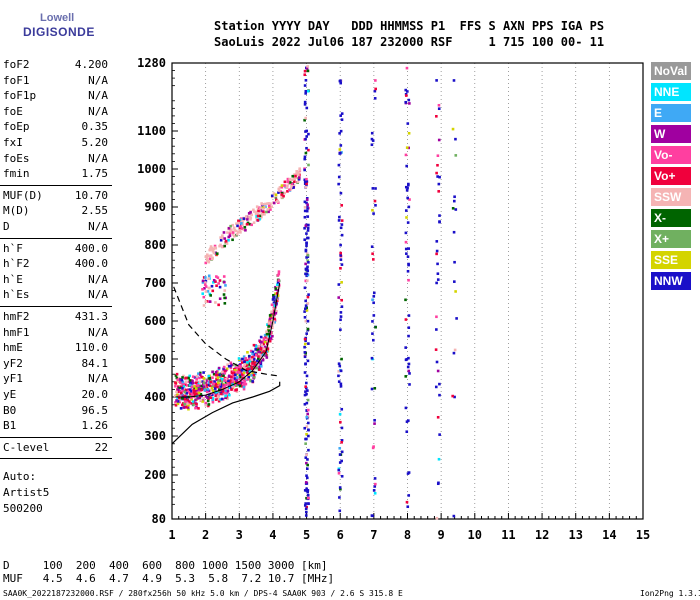  Describe the element at coordinates (171, 535) in the screenshot. I see `x-tick-label: 1` at that location.